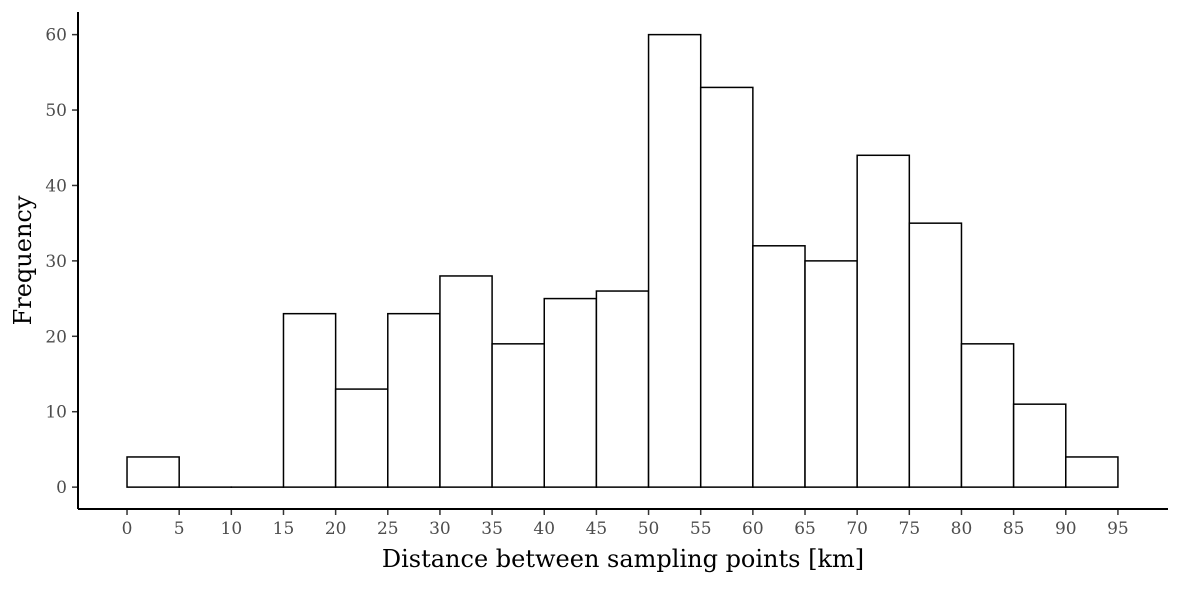 This screenshot has width=1181, height=590. What do you see at coordinates (625, 524) in the screenshot?
I see `x-ticks-group: 0 5 10 15 20 25 30 35 40 45 50 55 60 65 70 75 80 85 90 95` at bounding box center [625, 524].